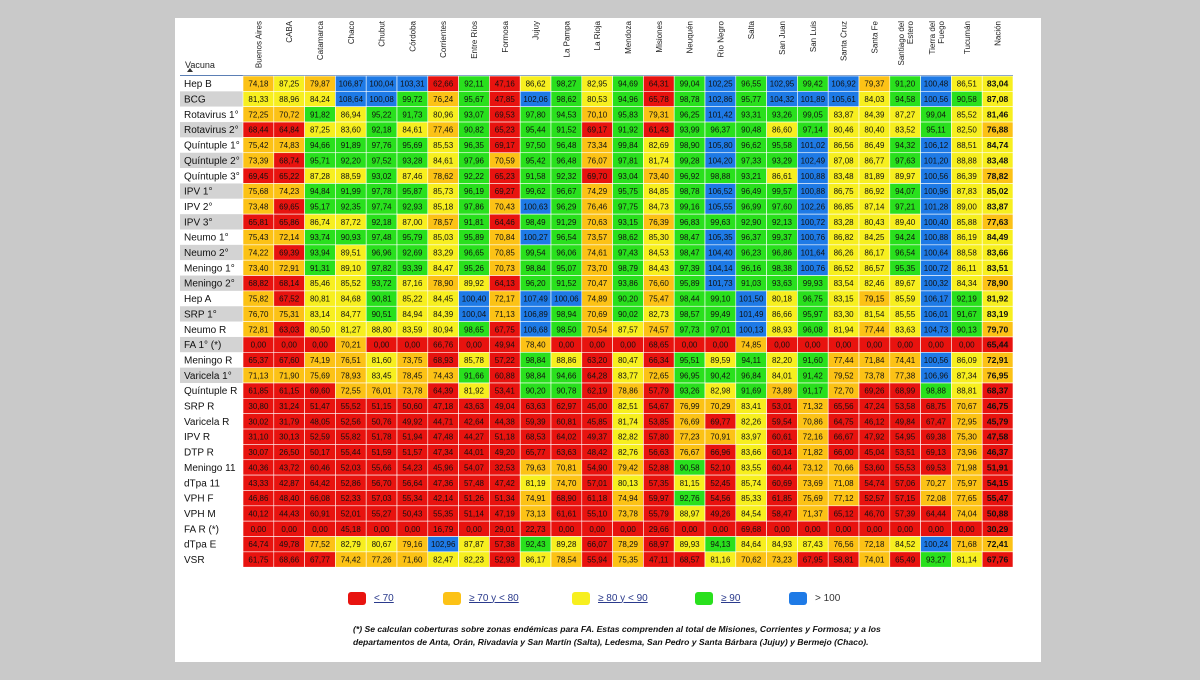  Describe the element at coordinates (751, 437) in the screenshot. I see `cell-value: 83,97` at that location.